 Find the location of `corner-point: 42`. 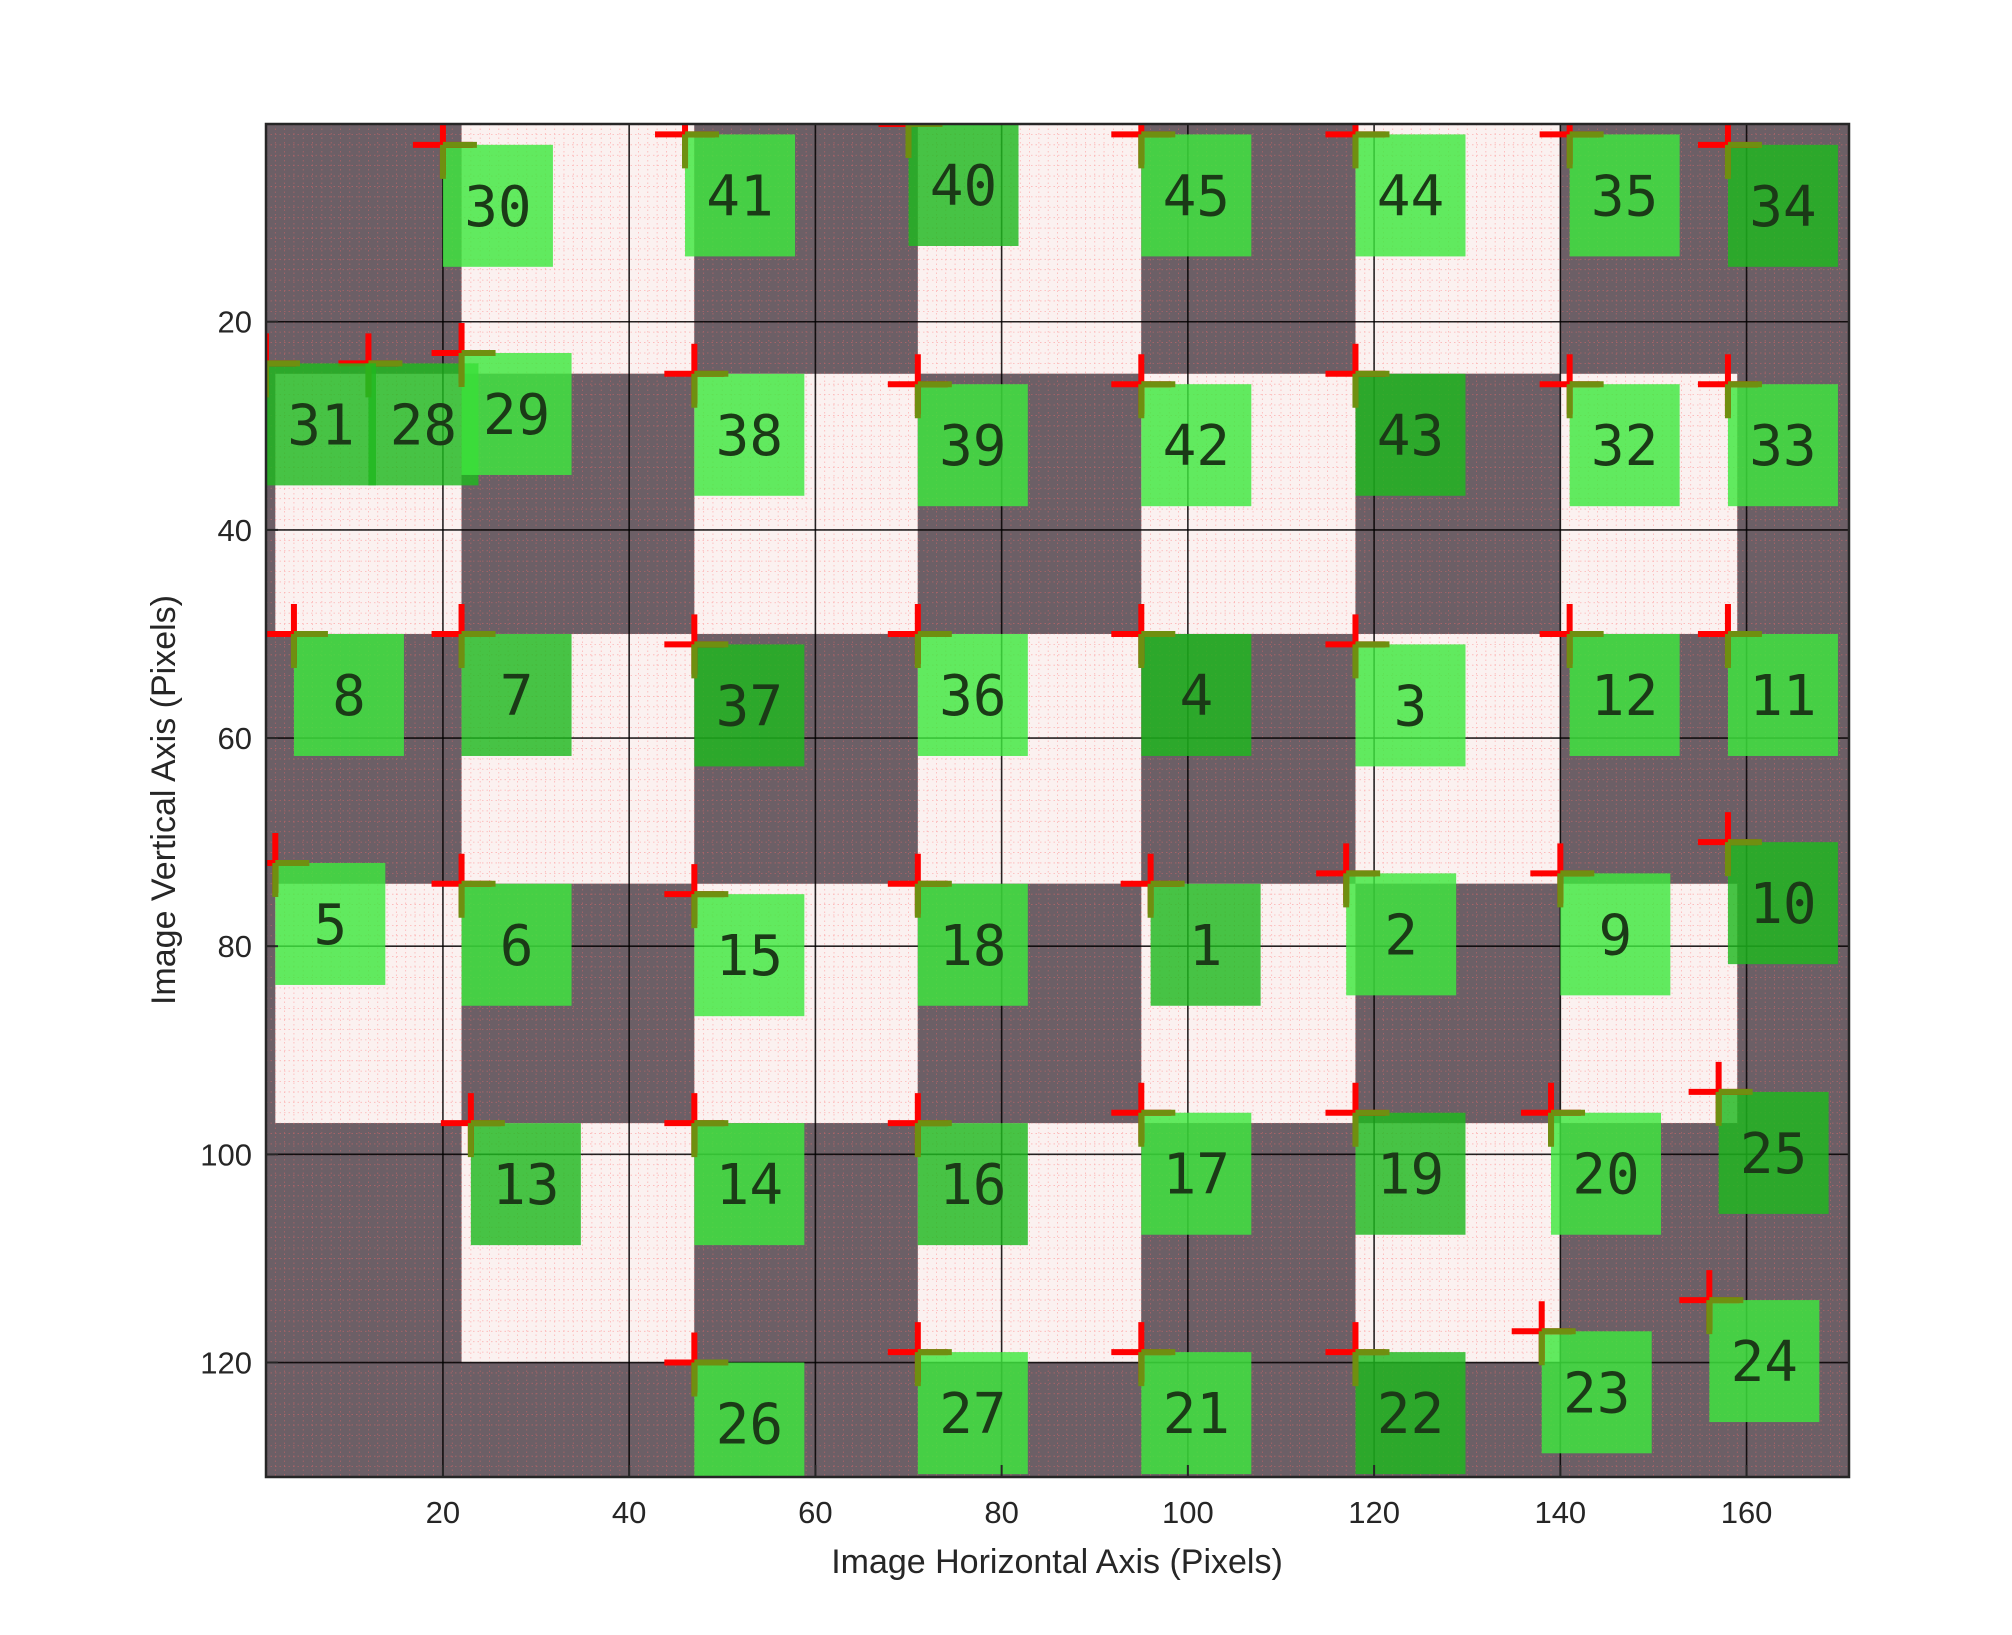

corner-point: 42 is located at coordinates (1181, 430).